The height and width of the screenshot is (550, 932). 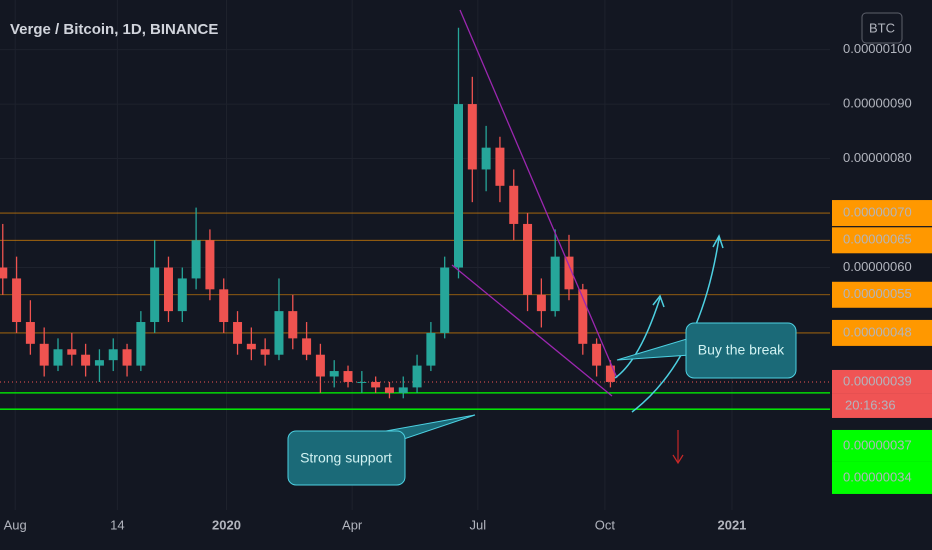 I want to click on x-tick-label: Oct, so click(x=605, y=524).